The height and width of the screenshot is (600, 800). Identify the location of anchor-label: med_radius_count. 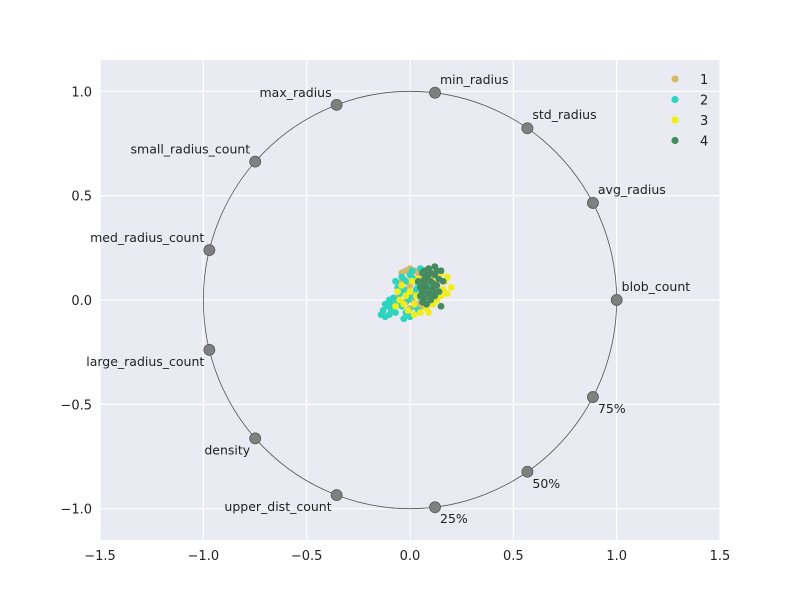
(147, 237).